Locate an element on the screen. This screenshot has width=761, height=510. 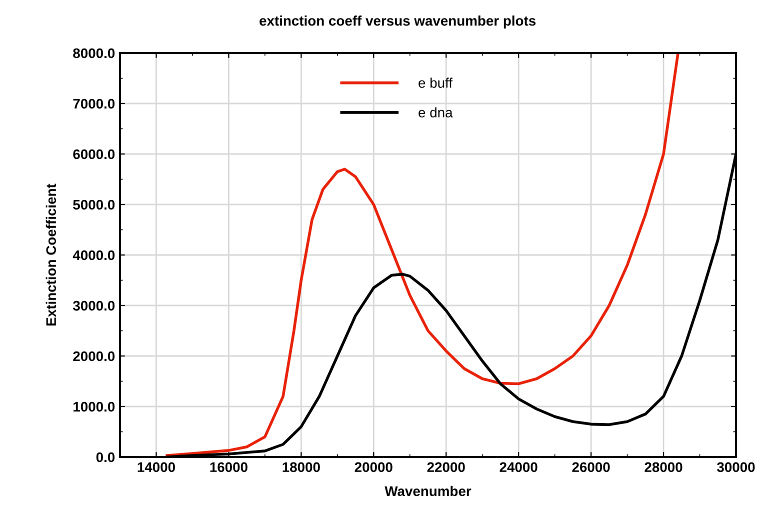
x-tick-label: 18000 is located at coordinates (301, 467).